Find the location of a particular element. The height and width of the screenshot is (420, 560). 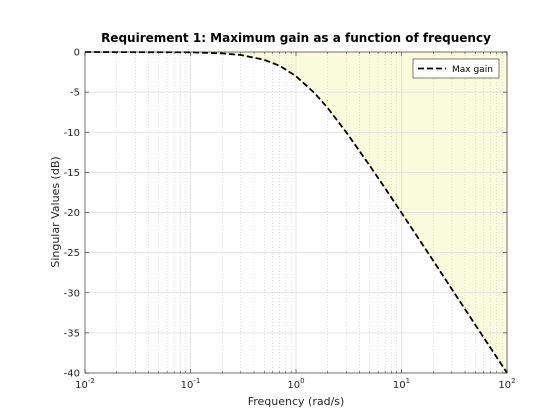

y-tick-label: -10 is located at coordinates (72, 133).